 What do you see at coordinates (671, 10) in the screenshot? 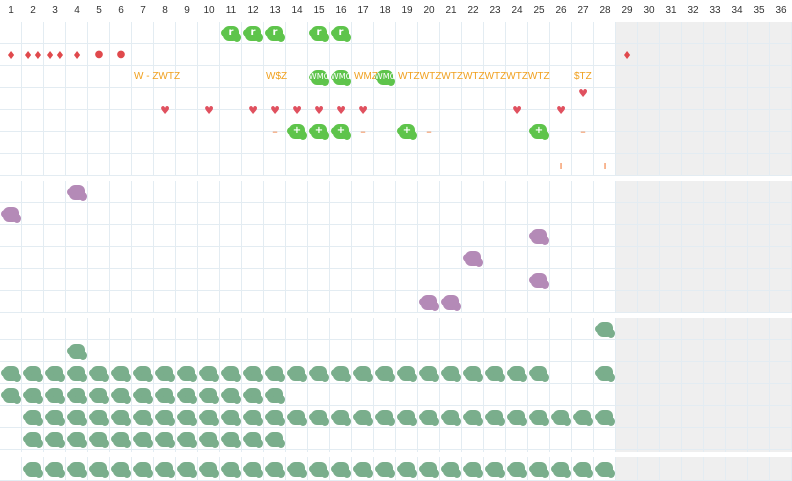
I see `day-header-cell: 31` at bounding box center [671, 10].